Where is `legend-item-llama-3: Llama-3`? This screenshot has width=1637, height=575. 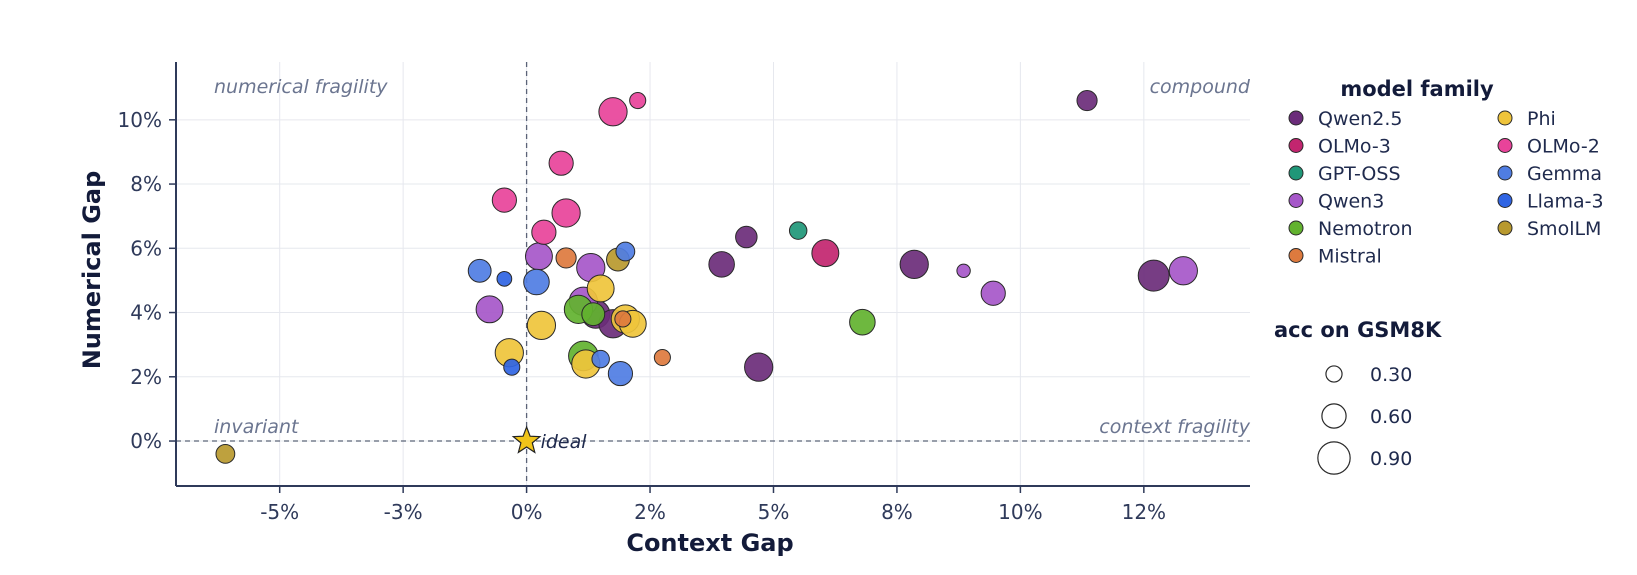
legend-item-llama-3: Llama-3 is located at coordinates (1550, 202).